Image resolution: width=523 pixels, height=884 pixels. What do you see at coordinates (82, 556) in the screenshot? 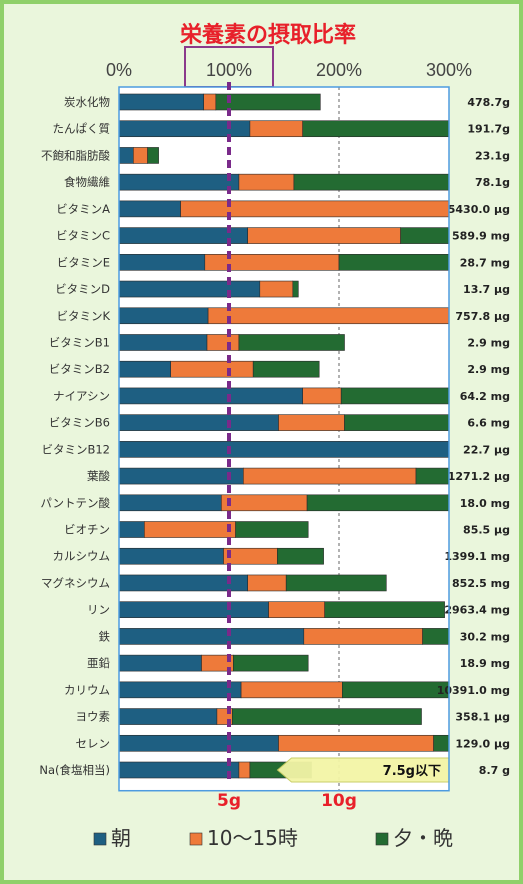
I see `row-label: カルシウム` at bounding box center [82, 556].